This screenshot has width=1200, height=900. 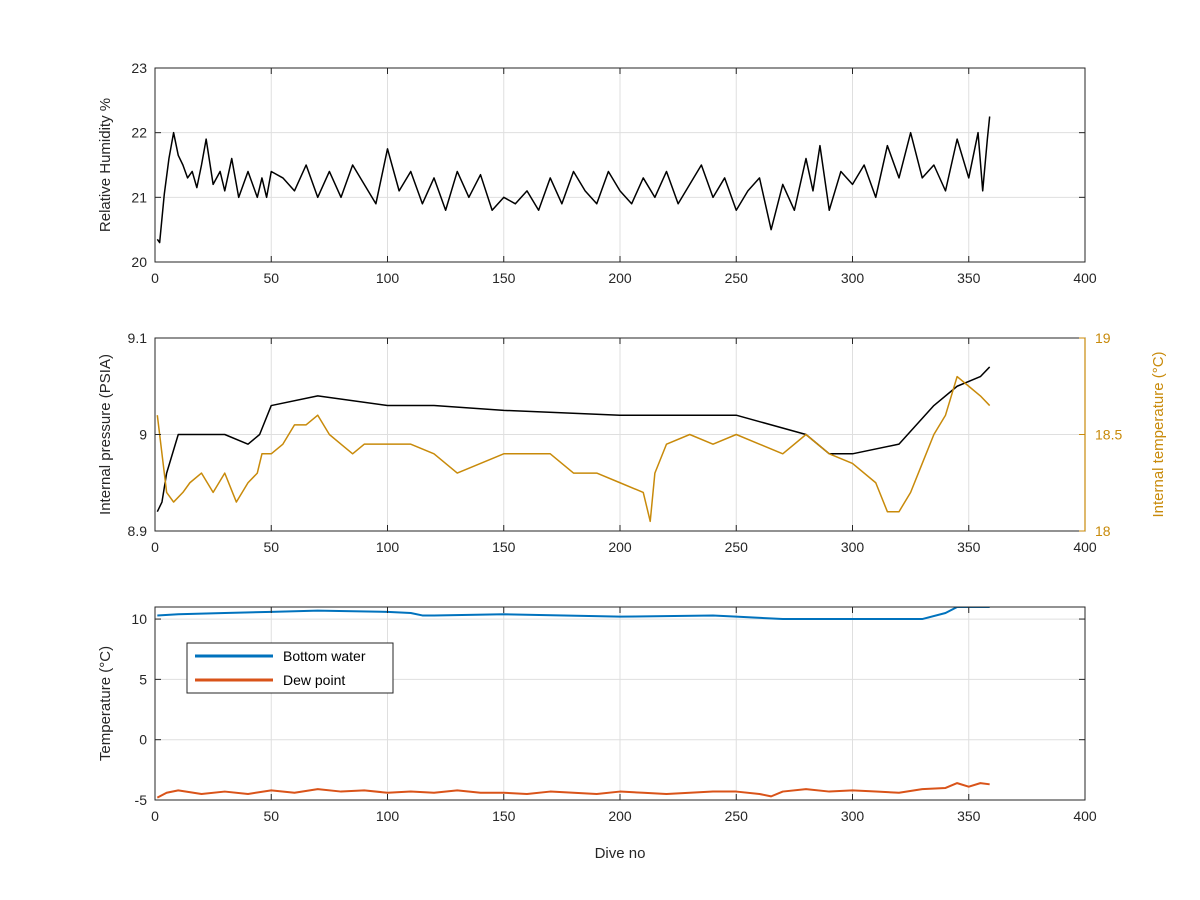 What do you see at coordinates (139, 68) in the screenshot?
I see `y-tick-label: 23` at bounding box center [139, 68].